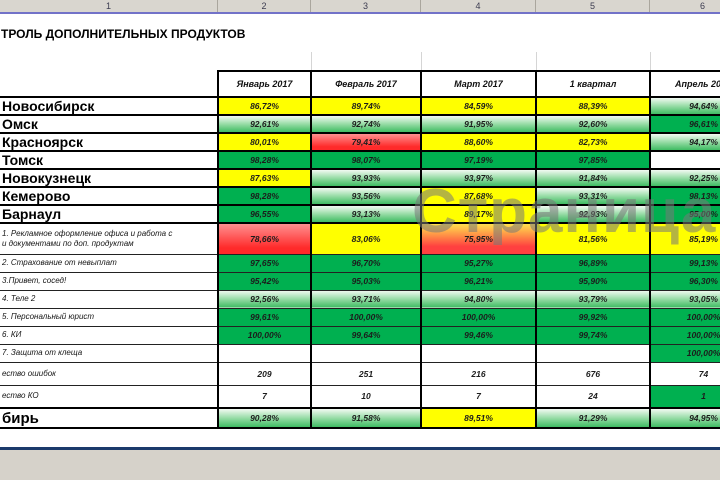 Image resolution: width=720 pixels, height=480 pixels. What do you see at coordinates (592, 196) in the screenshot?
I see `data-cell: 93,31%` at bounding box center [592, 196].